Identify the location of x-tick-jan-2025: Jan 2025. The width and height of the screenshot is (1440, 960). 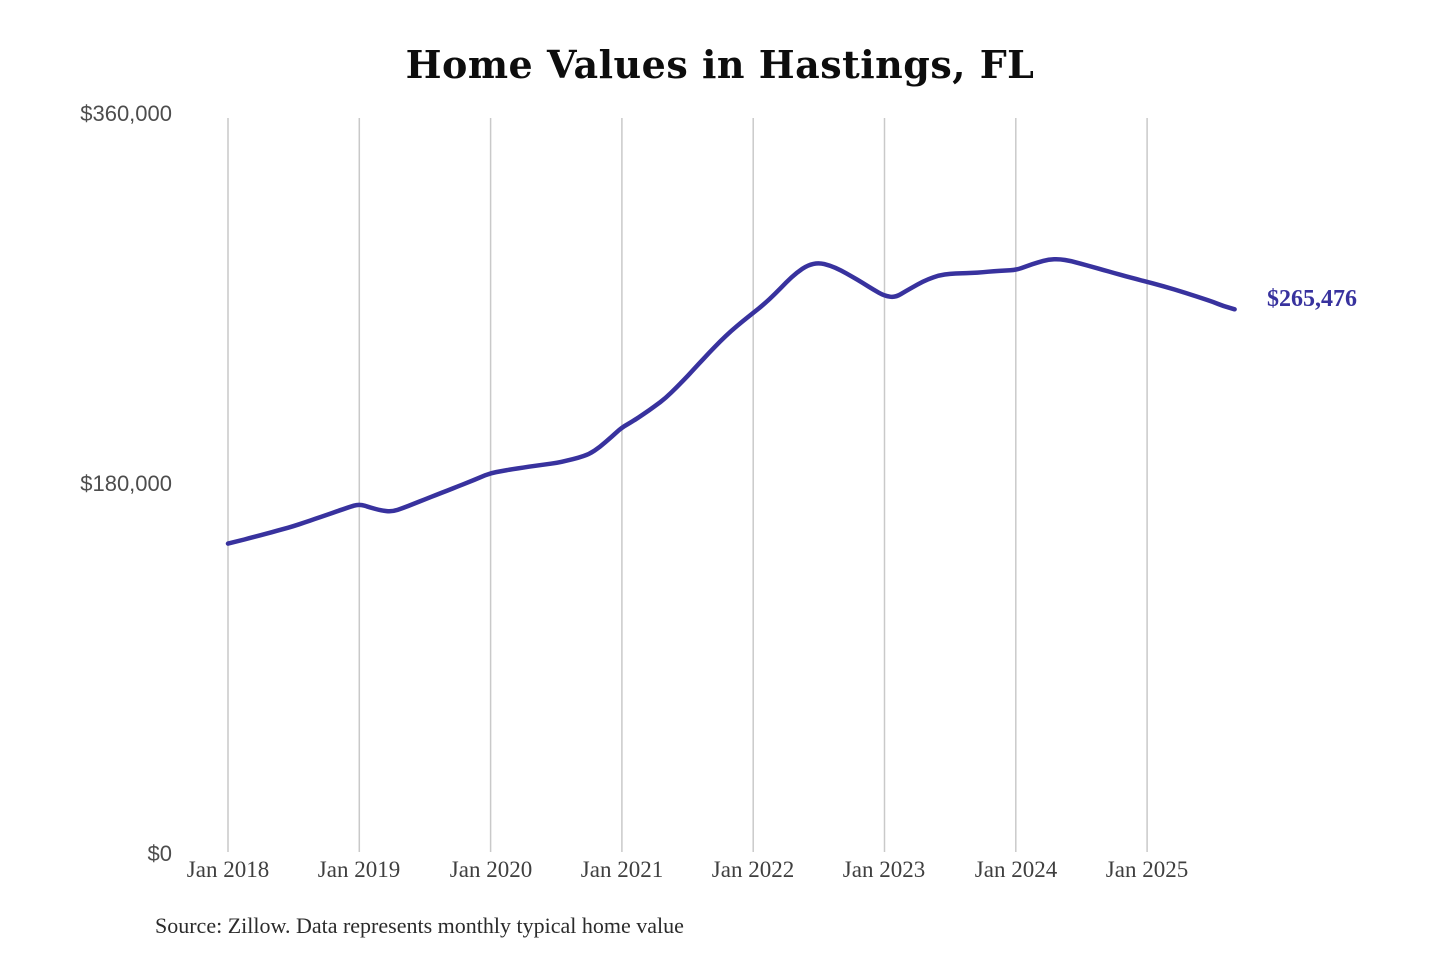
(1147, 869).